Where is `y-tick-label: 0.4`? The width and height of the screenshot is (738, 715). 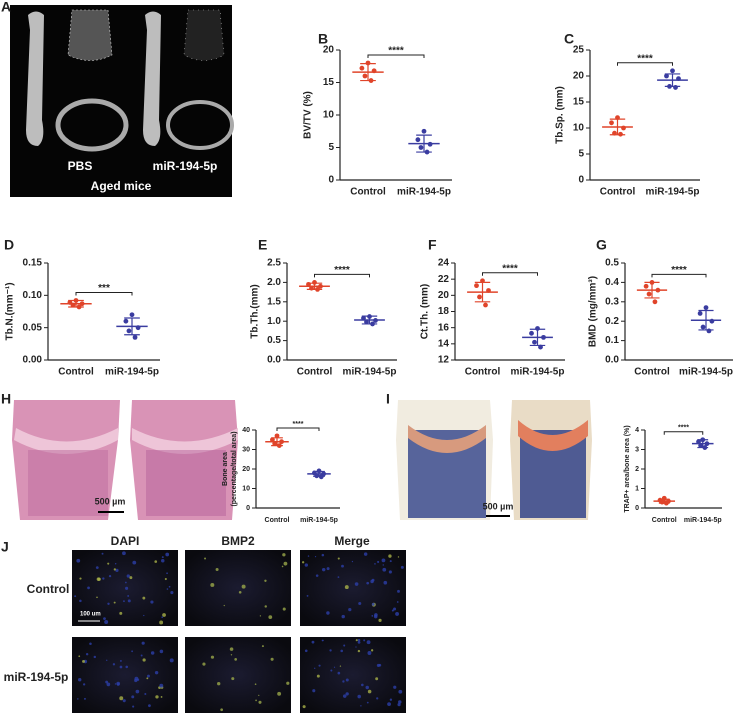
y-tick-label: 0.4 is located at coordinates (612, 282).